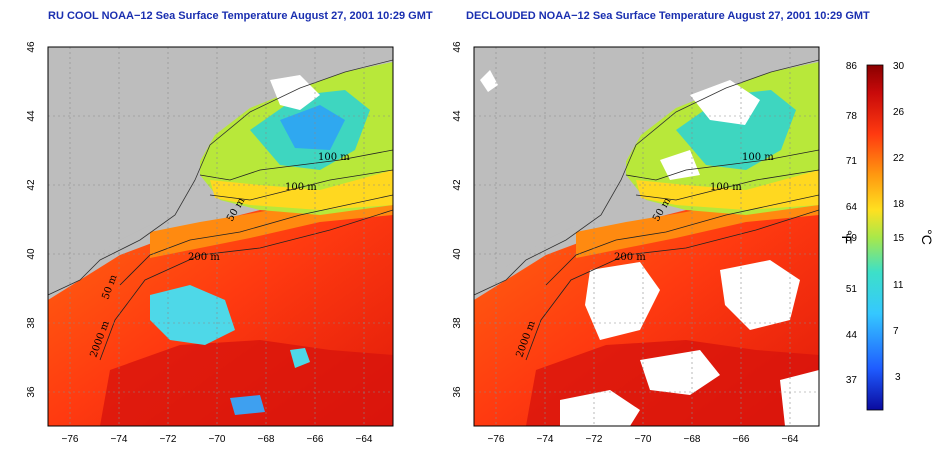 This screenshot has height=475, width=950. Describe the element at coordinates (899, 204) in the screenshot. I see `c-tick-label: 18` at that location.